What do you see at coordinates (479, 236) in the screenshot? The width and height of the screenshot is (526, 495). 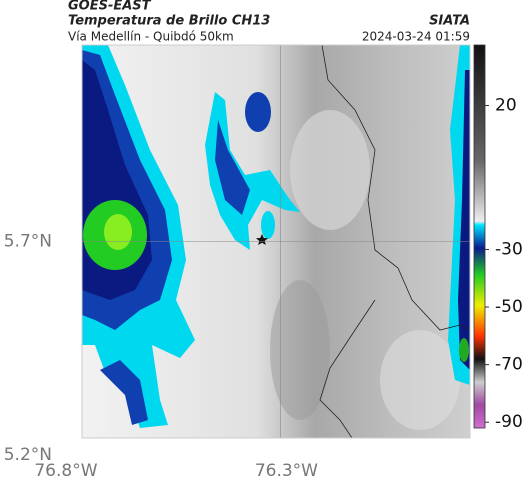 I see `colorbar` at bounding box center [479, 236].